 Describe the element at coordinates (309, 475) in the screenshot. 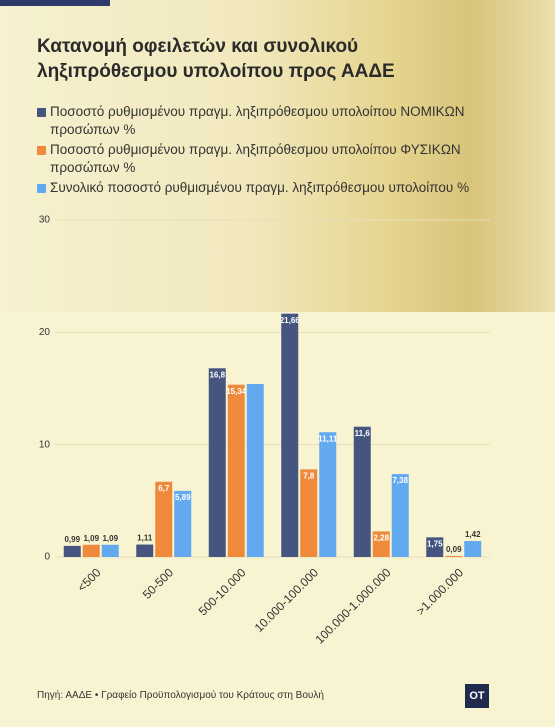

I see `value-label: 7,8` at that location.